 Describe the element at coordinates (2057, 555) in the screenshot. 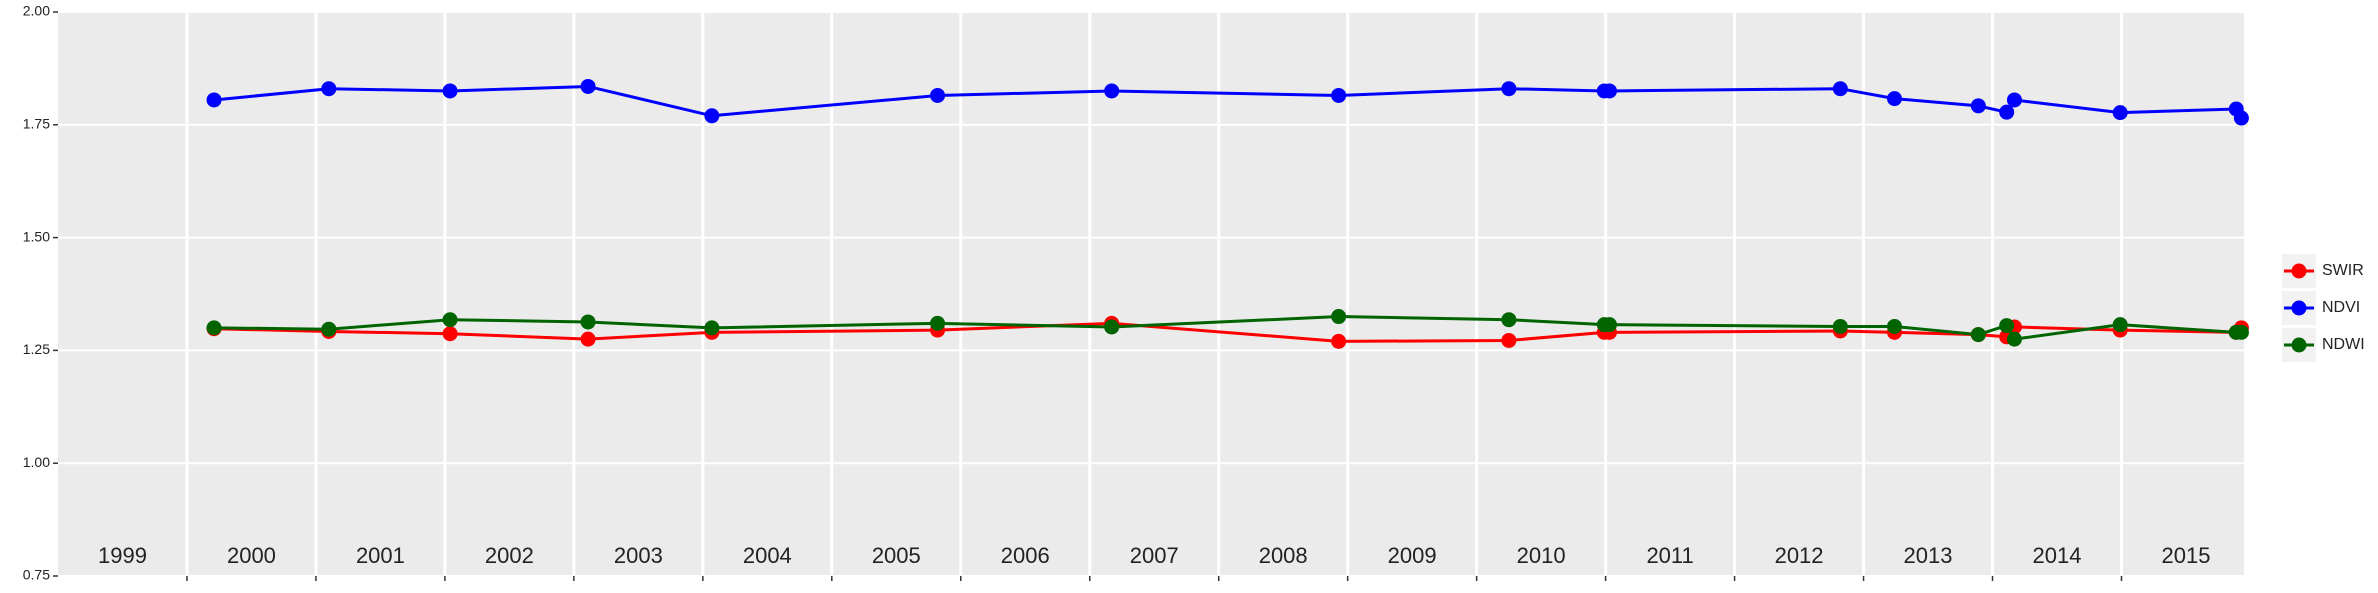

I see `x-tick-label: 2014` at that location.